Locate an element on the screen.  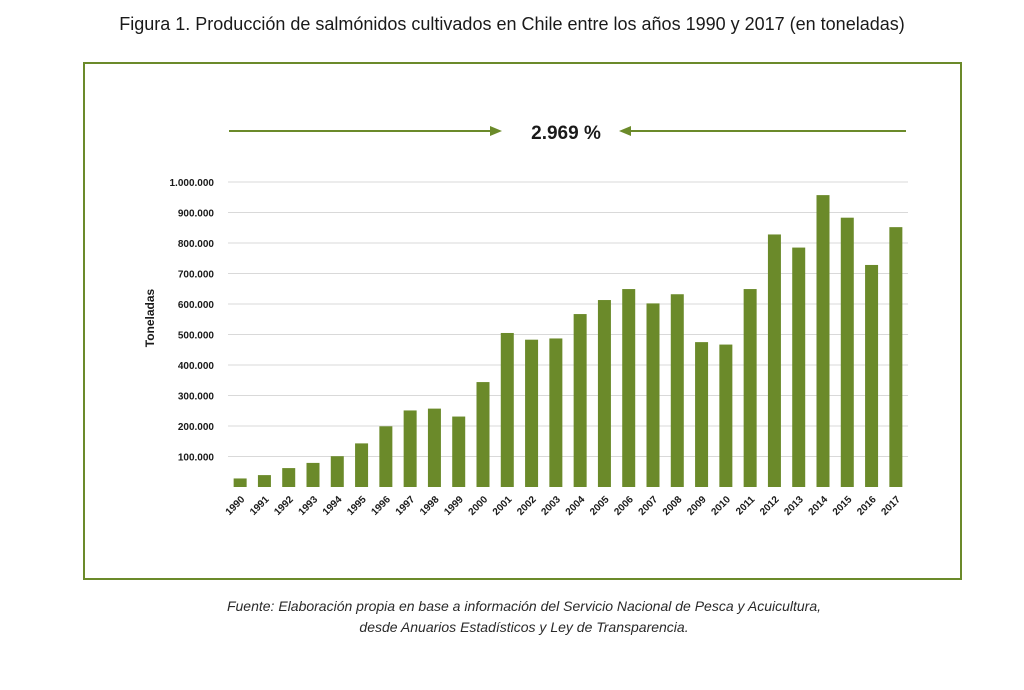
bar-1999 is located at coordinates (459, 451).